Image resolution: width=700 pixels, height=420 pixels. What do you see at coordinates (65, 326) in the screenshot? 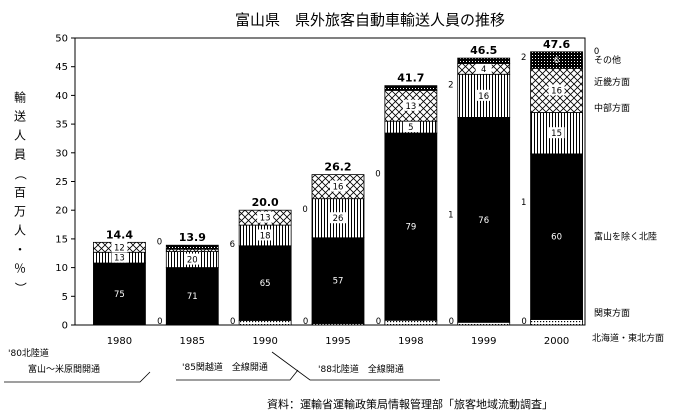
I see `y-tick-label: 0` at bounding box center [65, 326].